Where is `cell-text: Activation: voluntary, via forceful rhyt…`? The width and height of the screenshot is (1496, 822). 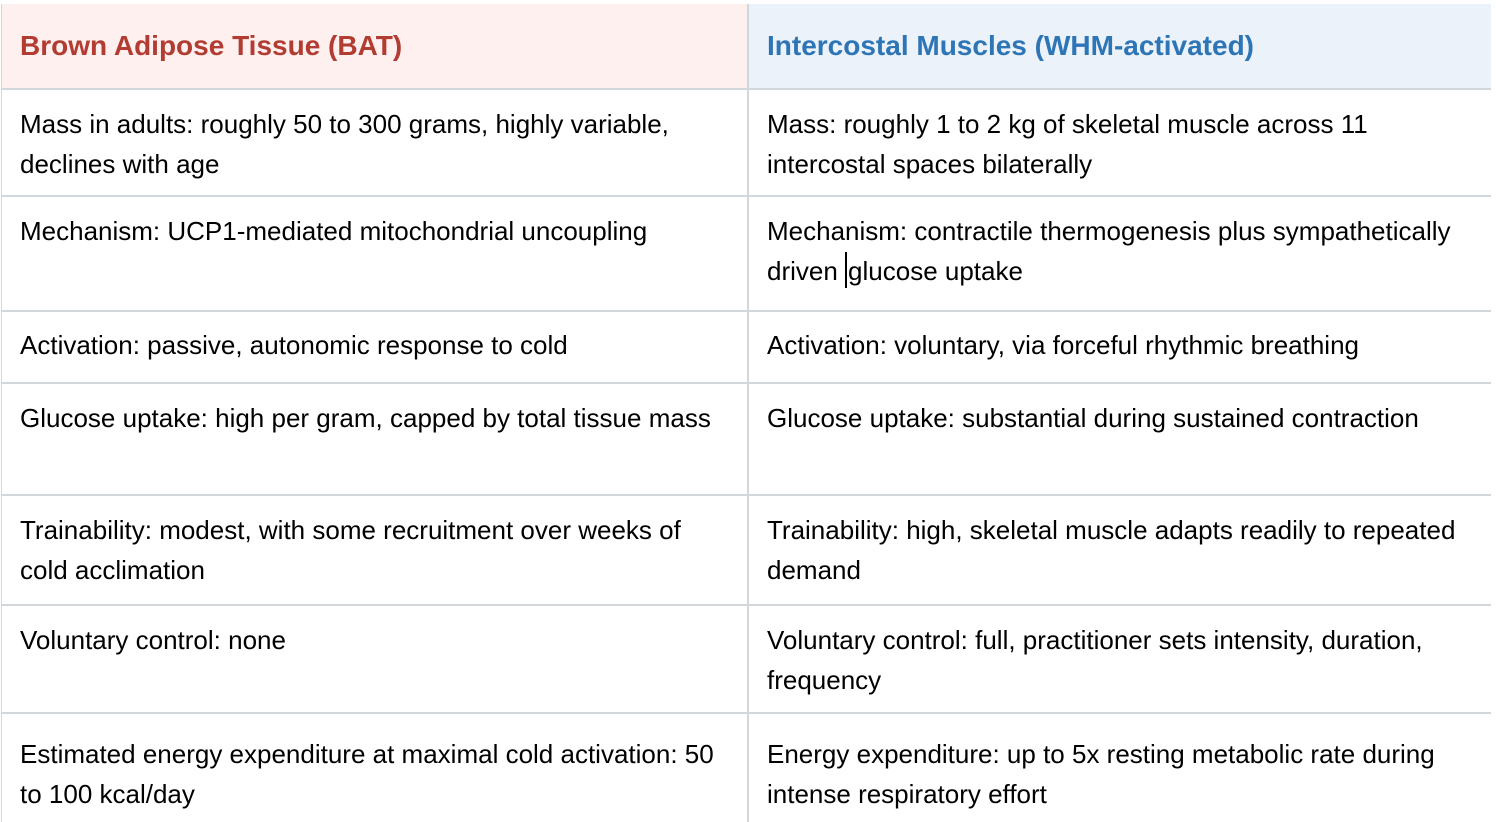 cell-text: Activation: voluntary, via forceful rhyt… is located at coordinates (1063, 345).